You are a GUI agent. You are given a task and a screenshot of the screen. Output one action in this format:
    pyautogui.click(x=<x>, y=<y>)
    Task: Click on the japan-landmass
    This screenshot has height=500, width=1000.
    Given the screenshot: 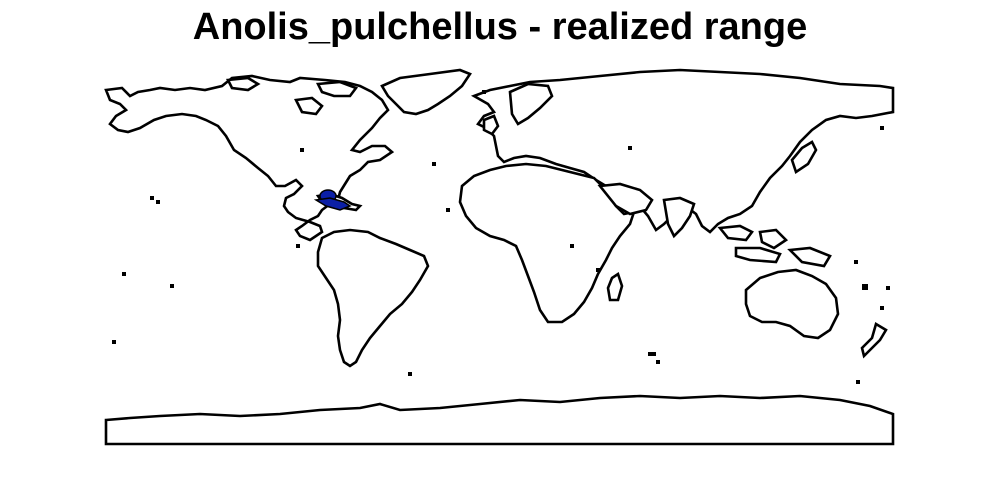 What is the action you would take?
    pyautogui.click(x=804, y=157)
    